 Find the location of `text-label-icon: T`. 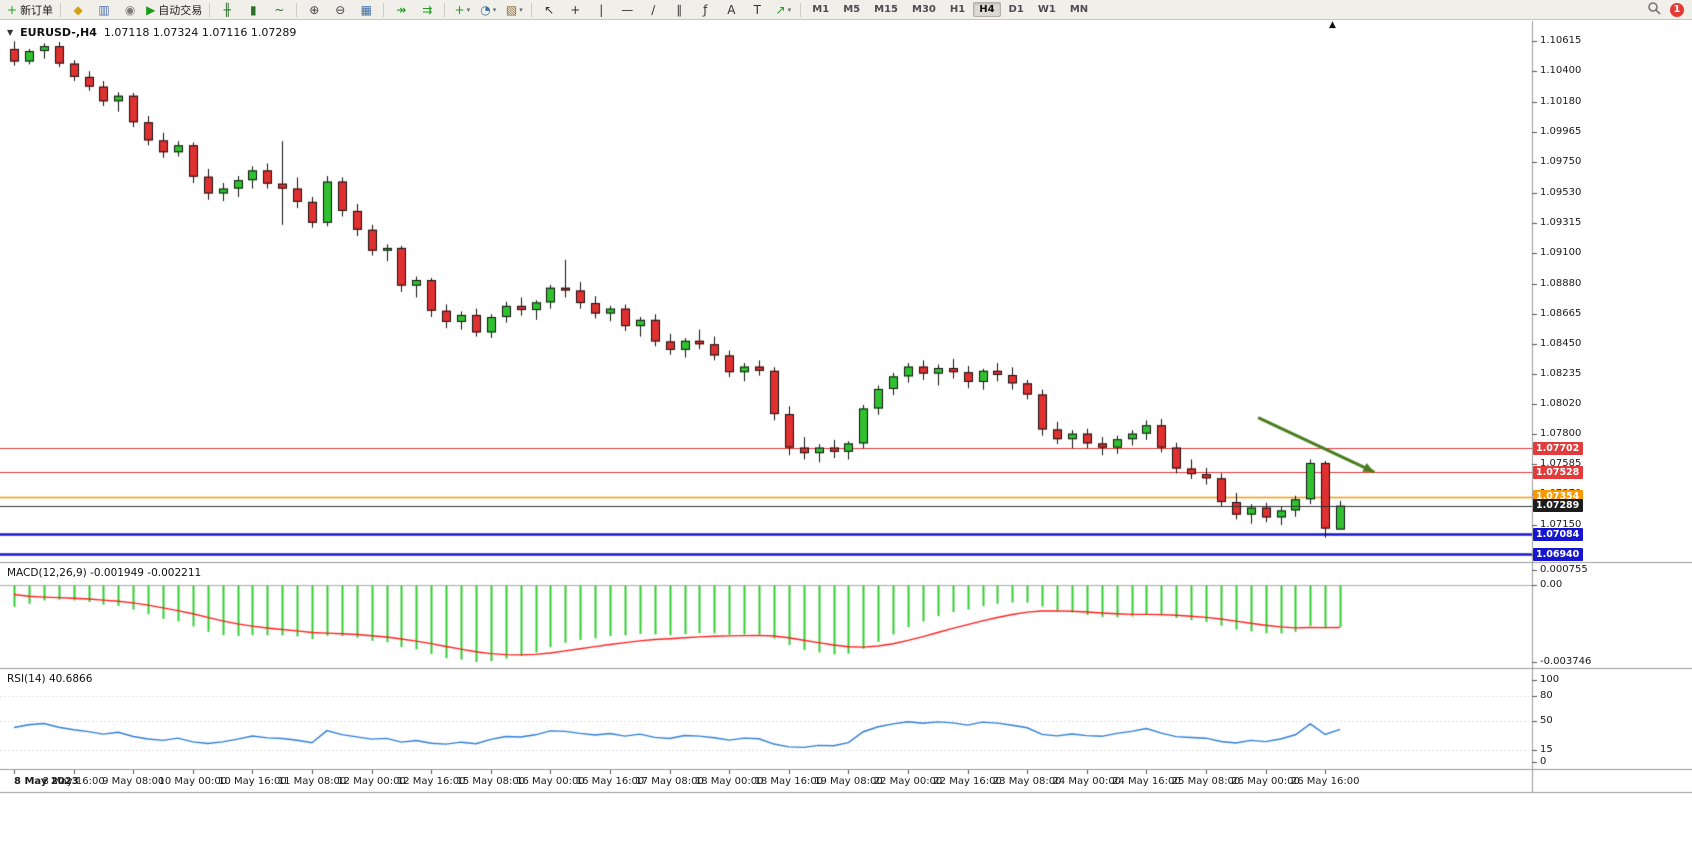

text-label-icon: T is located at coordinates (757, 9).